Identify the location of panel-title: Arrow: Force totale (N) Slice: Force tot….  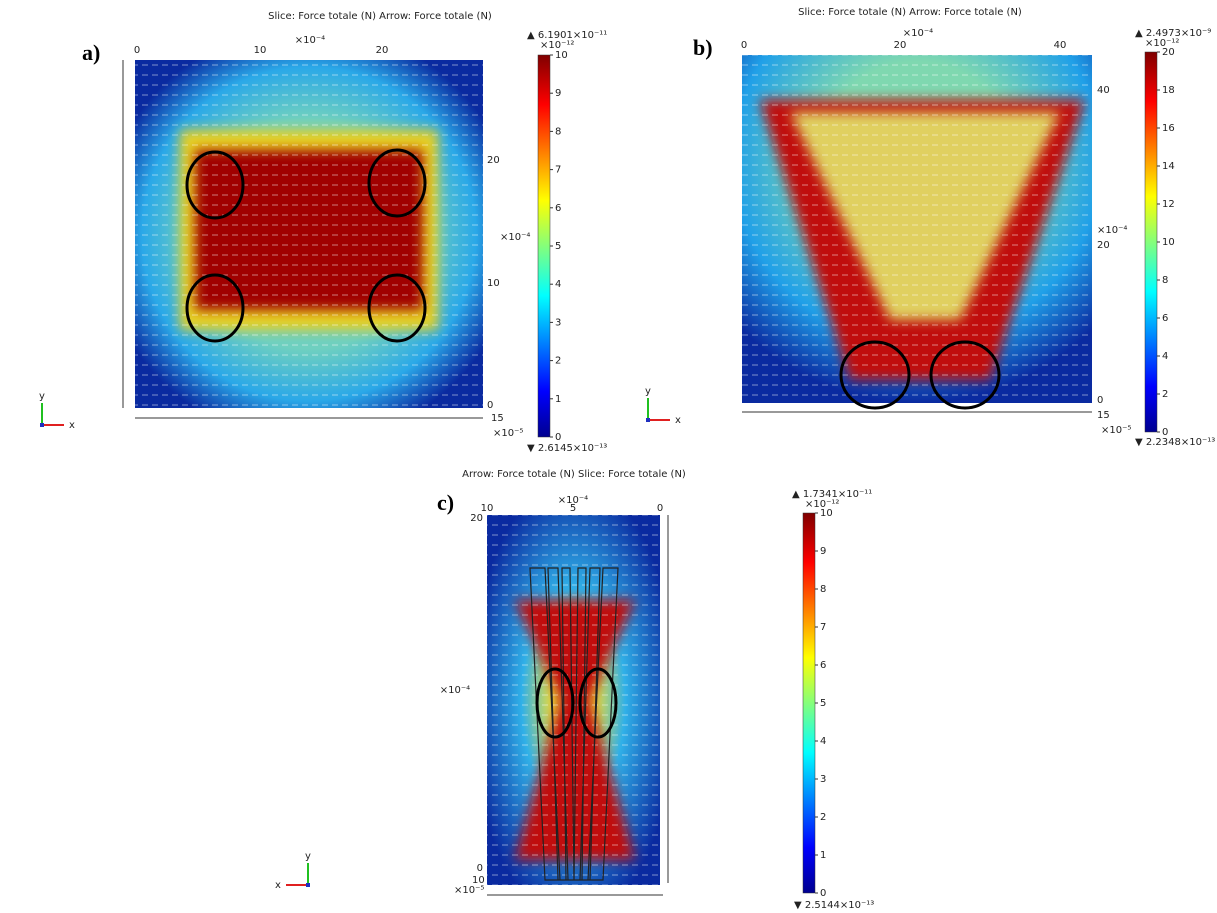
(574, 474).